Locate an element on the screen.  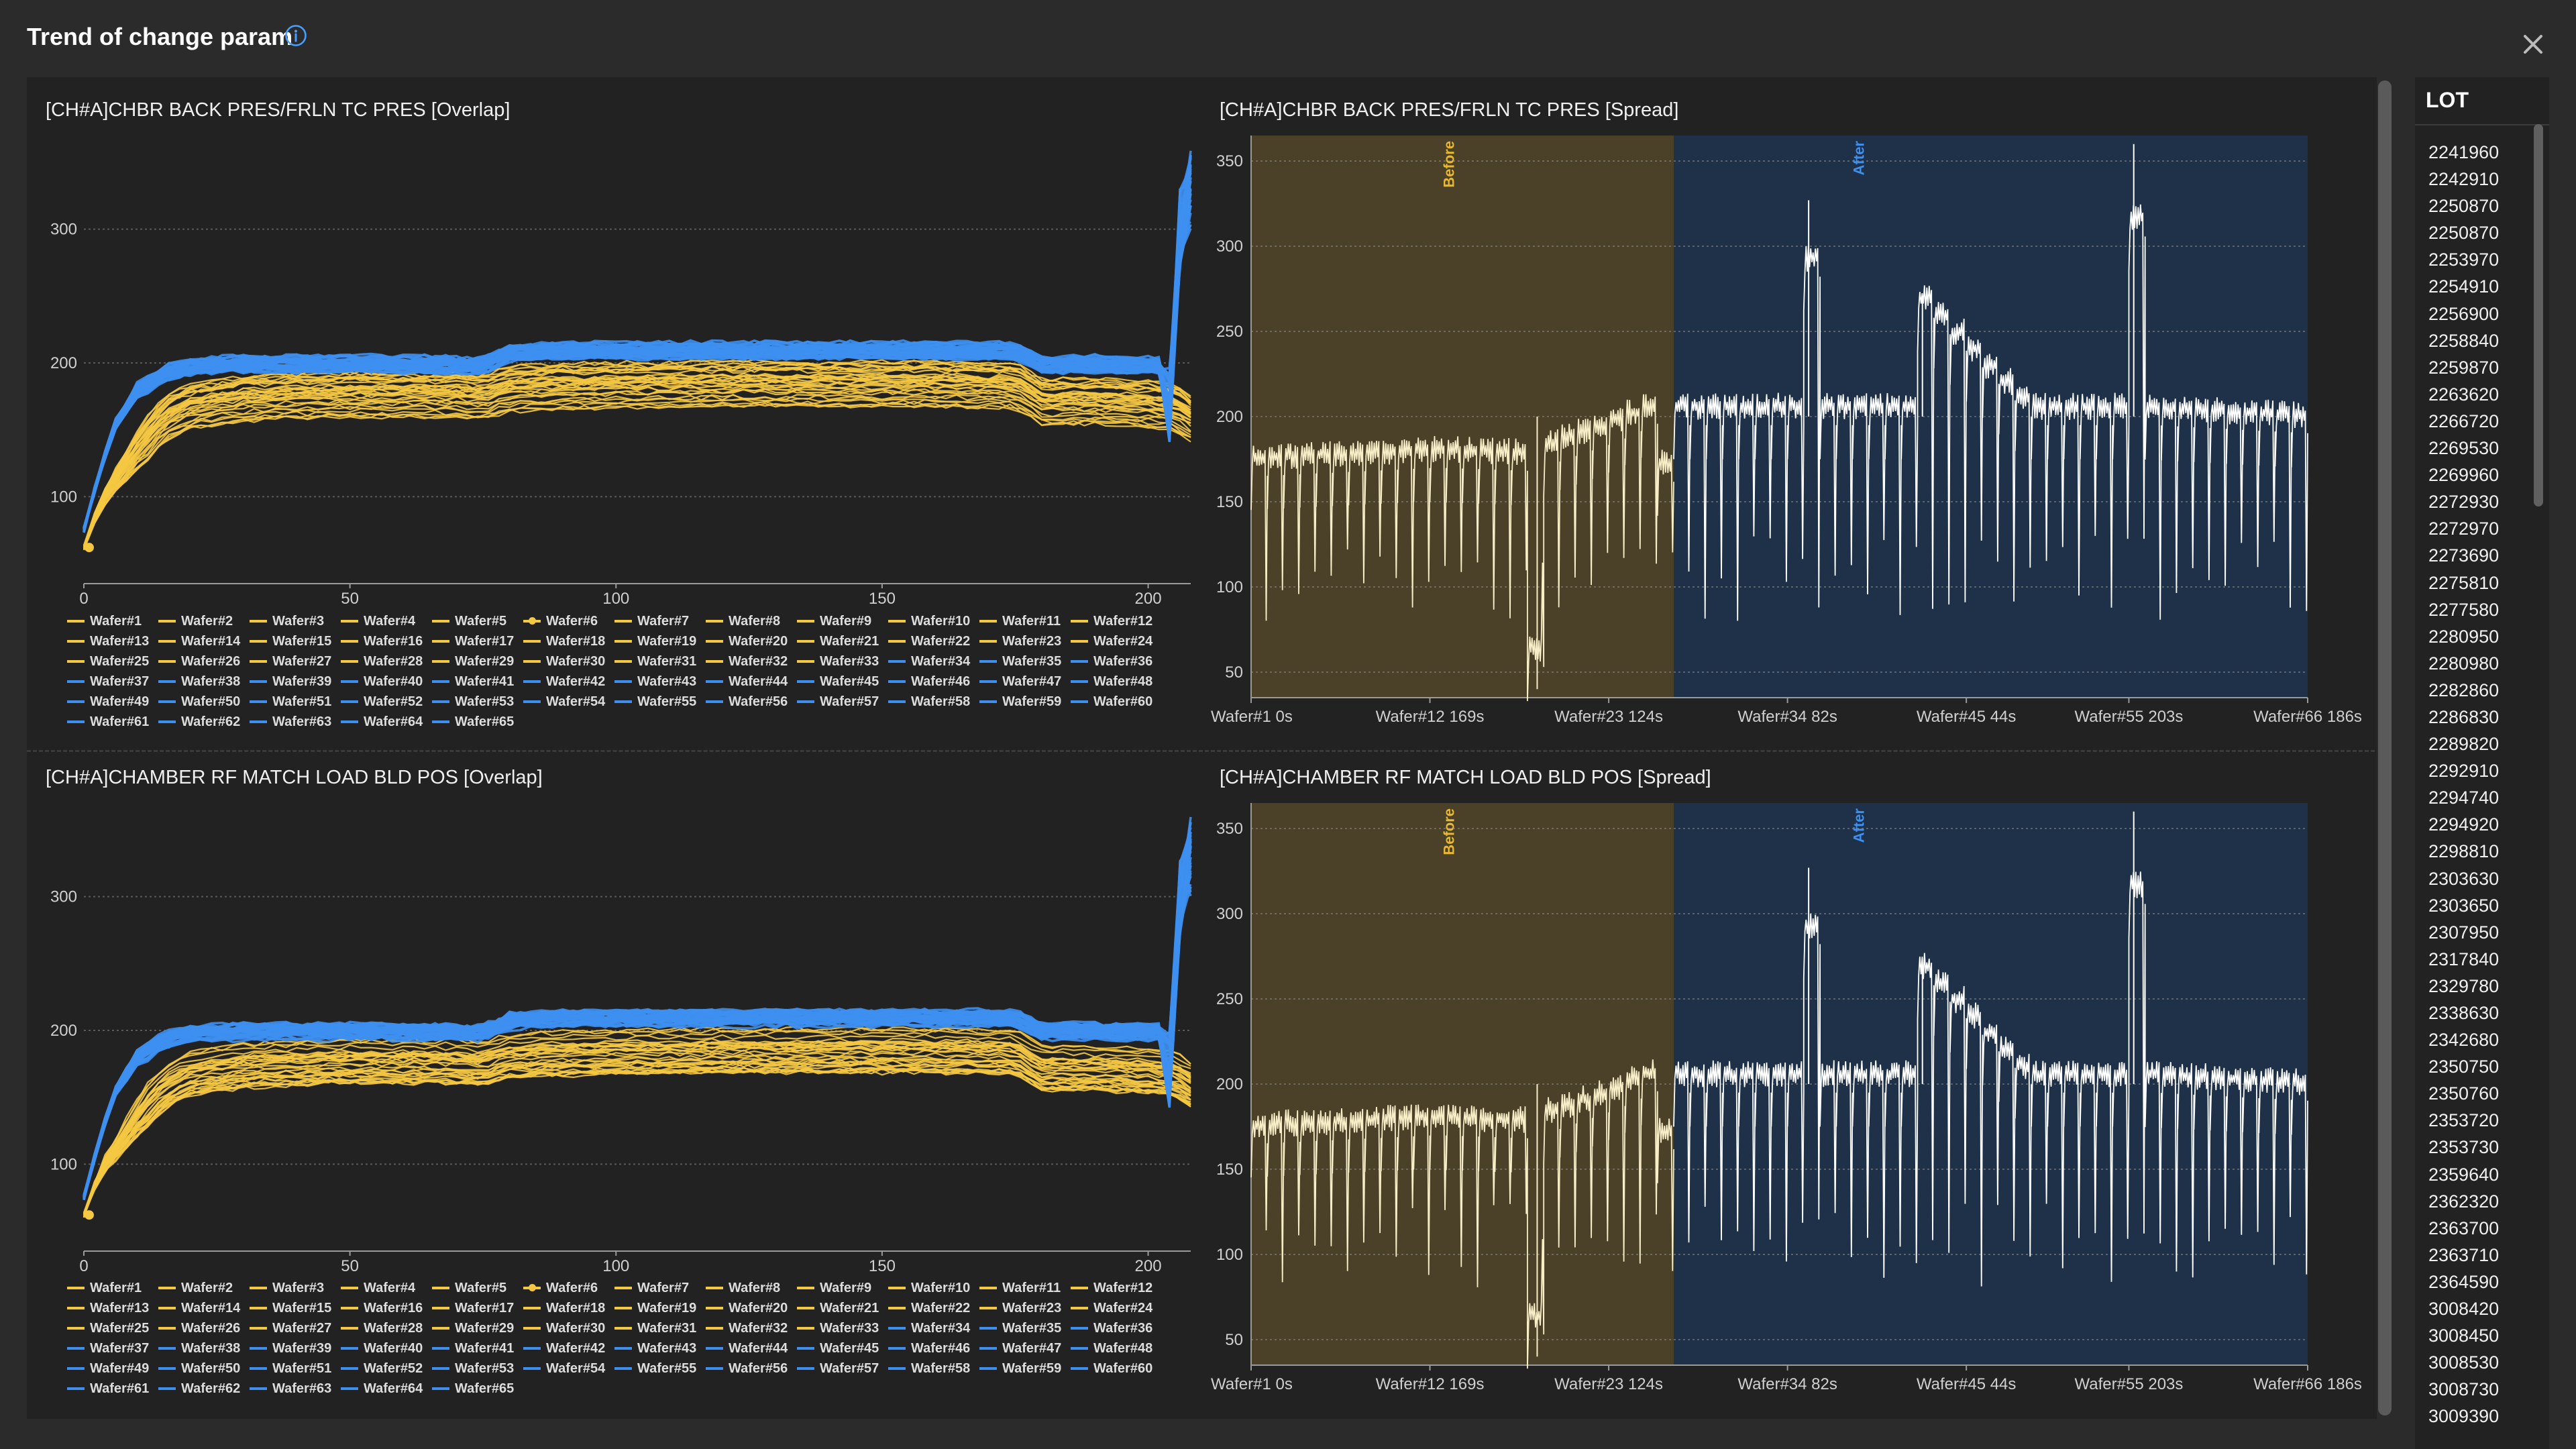
series-line-after is located at coordinates (637, 1019).